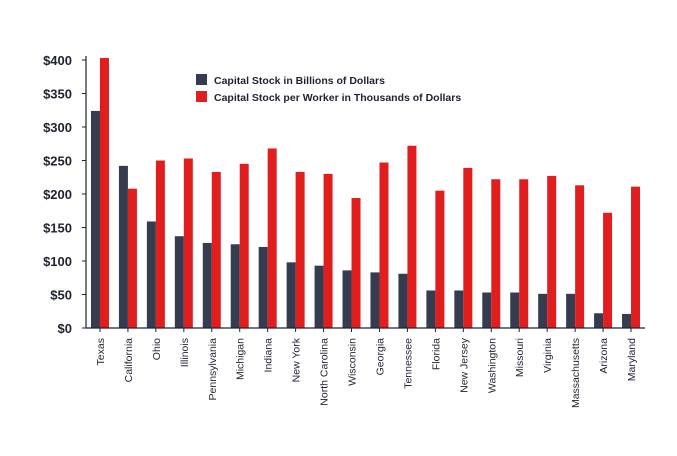 Image resolution: width=677 pixels, height=456 pixels. What do you see at coordinates (57, 94) in the screenshot?
I see `y-tick-label: $350` at bounding box center [57, 94].